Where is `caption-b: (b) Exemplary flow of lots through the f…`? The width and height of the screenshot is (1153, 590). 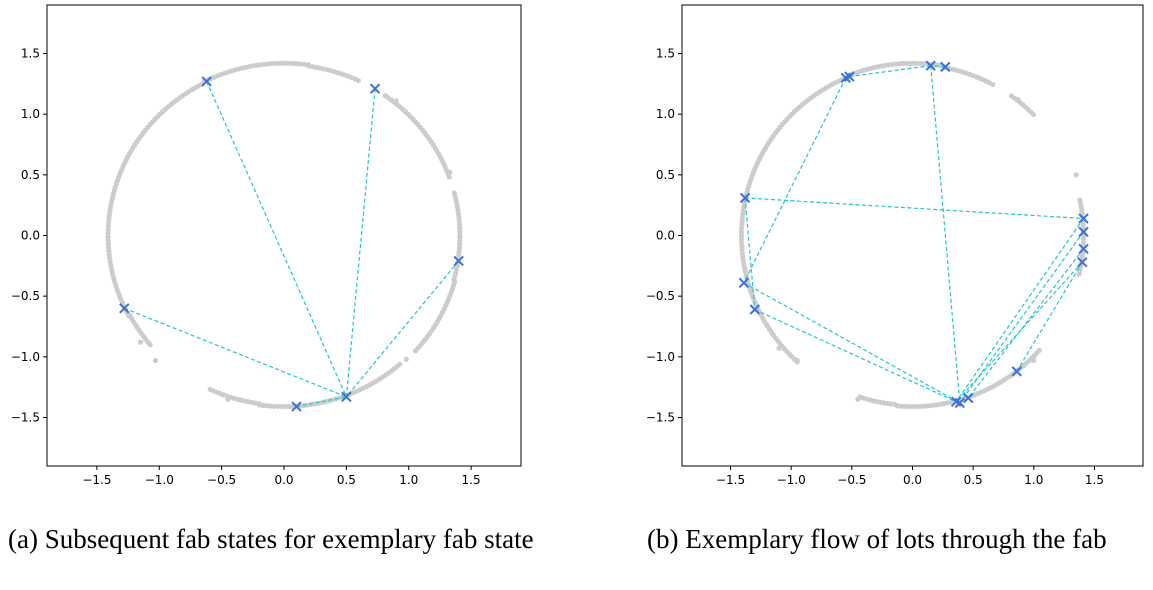 caption-b: (b) Exemplary flow of lots through the f… is located at coordinates (877, 539).